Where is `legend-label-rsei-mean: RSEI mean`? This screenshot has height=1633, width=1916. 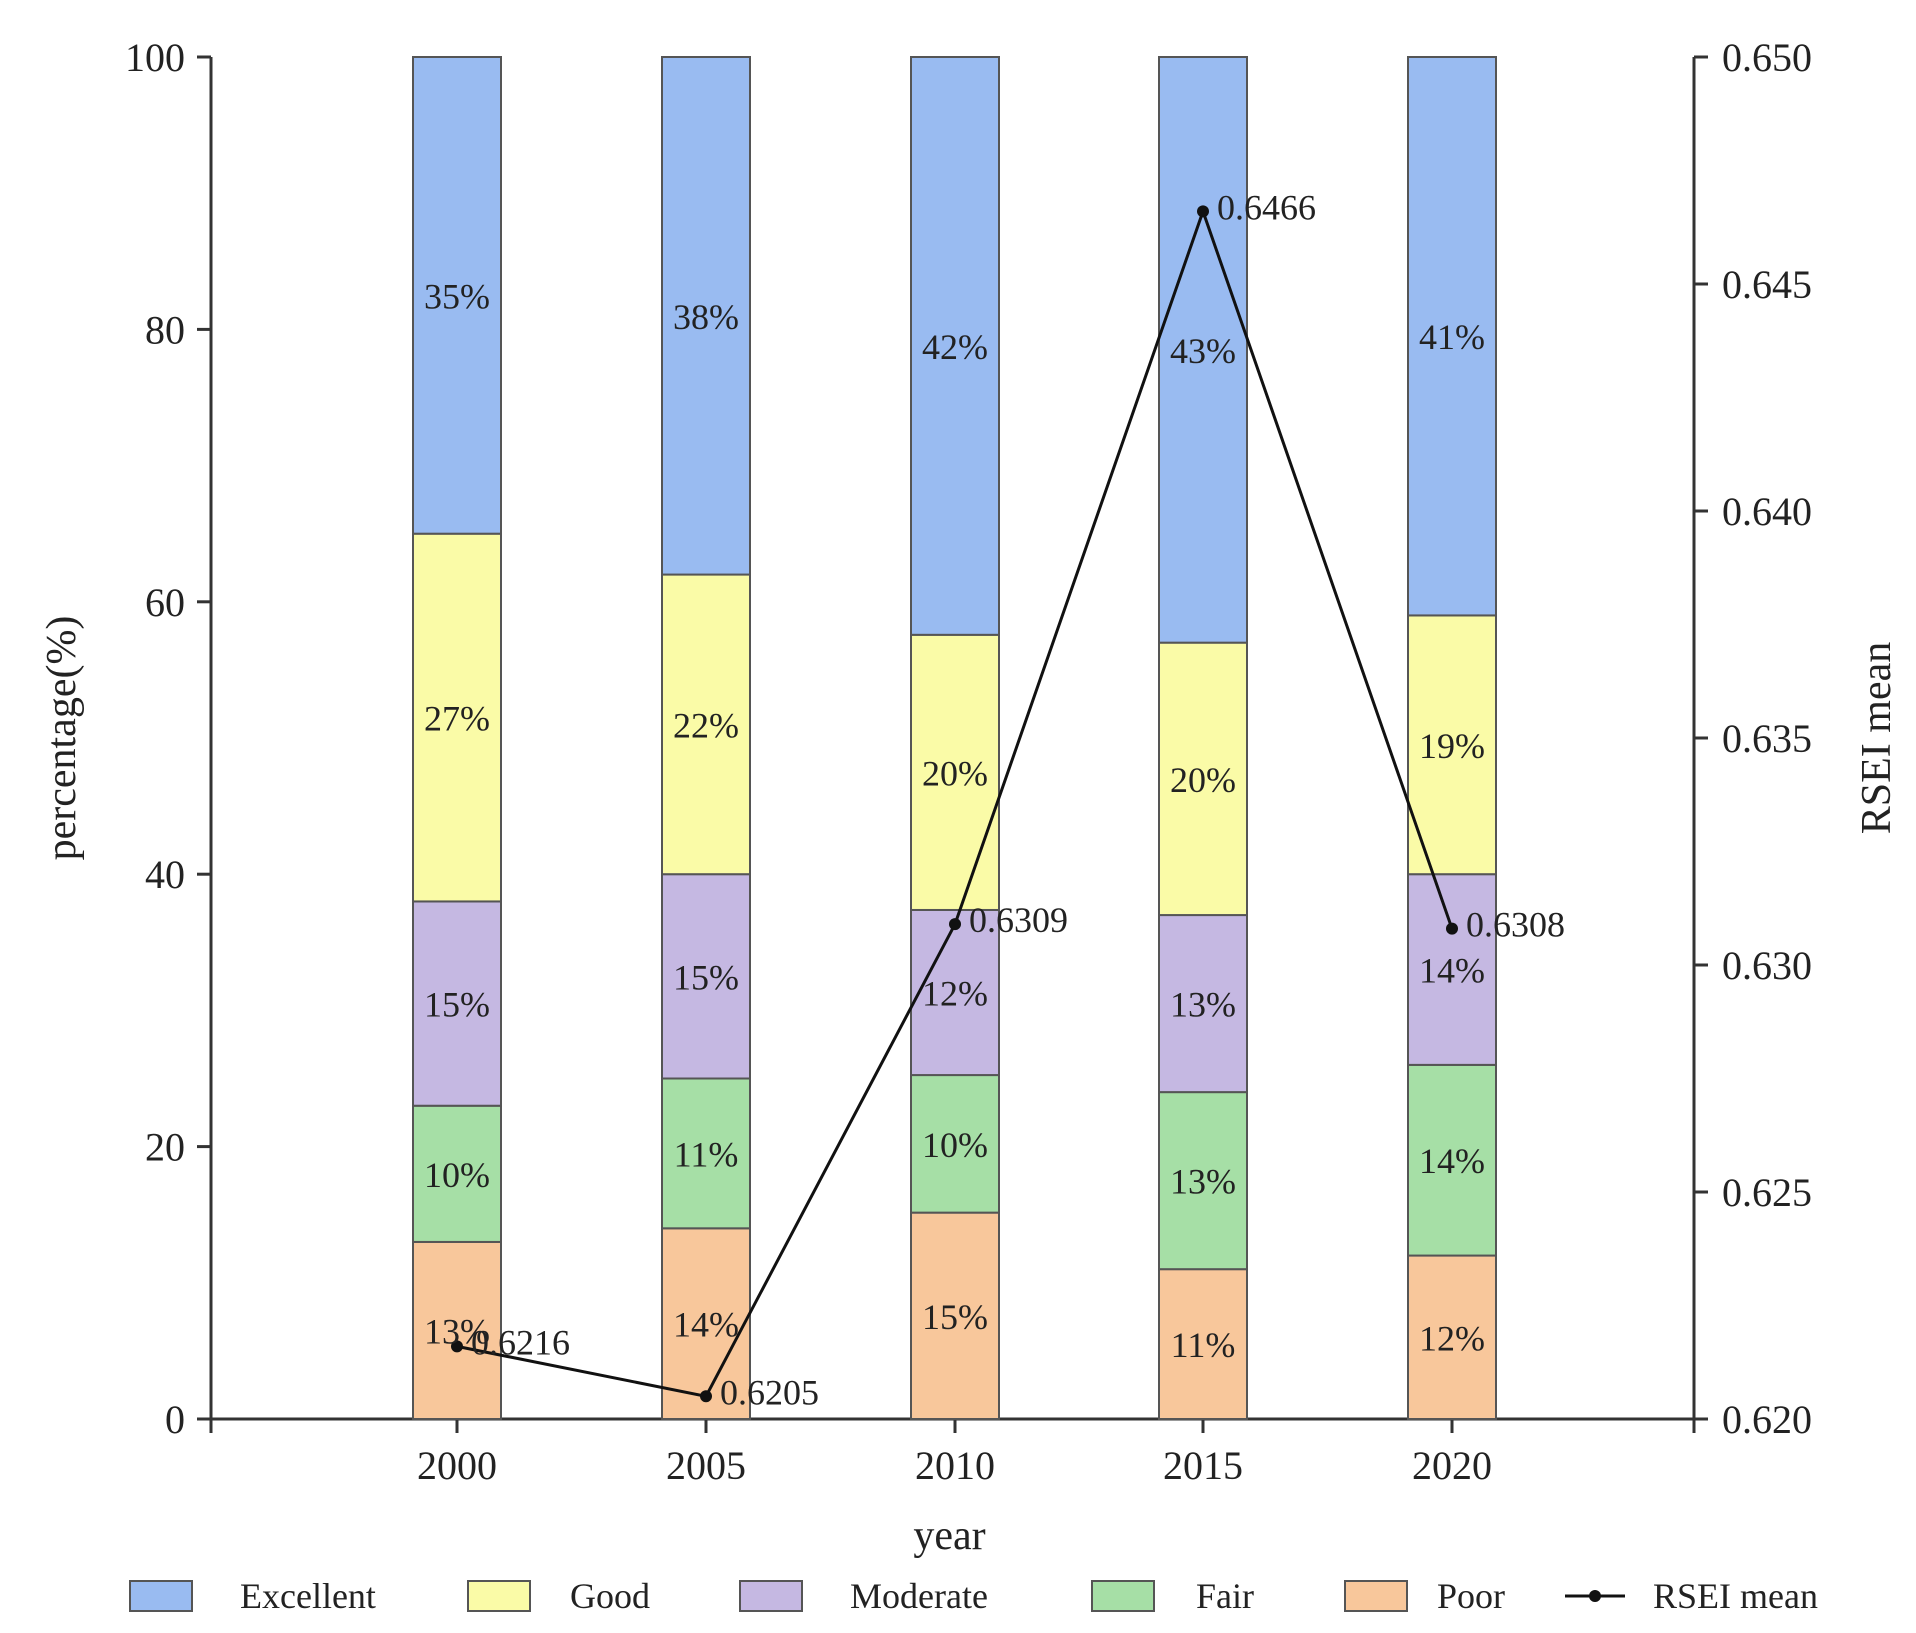 legend-label-rsei-mean: RSEI mean is located at coordinates (1735, 1596).